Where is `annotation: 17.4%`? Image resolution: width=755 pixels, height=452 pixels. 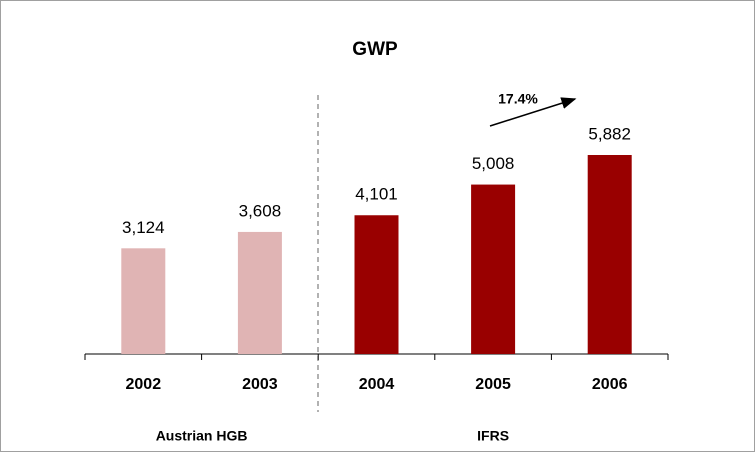
annotation: 17.4% is located at coordinates (518, 99).